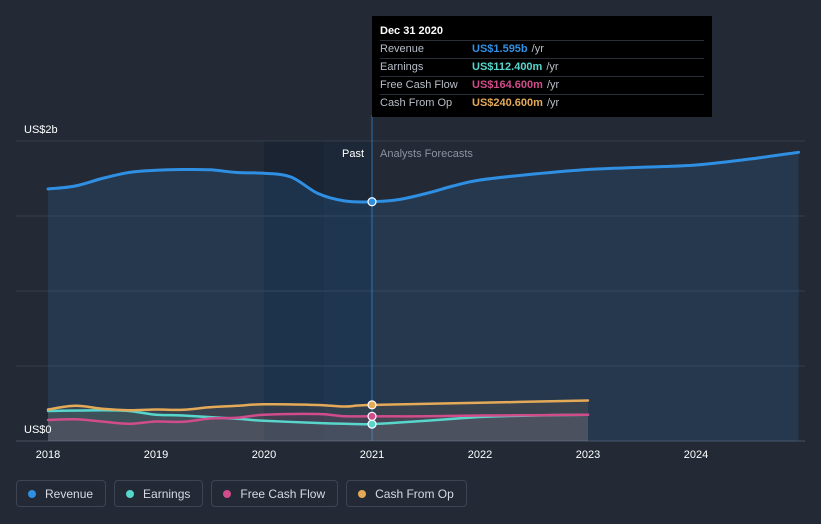  I want to click on forecast-region-label: Analysts Forecasts, so click(426, 154).